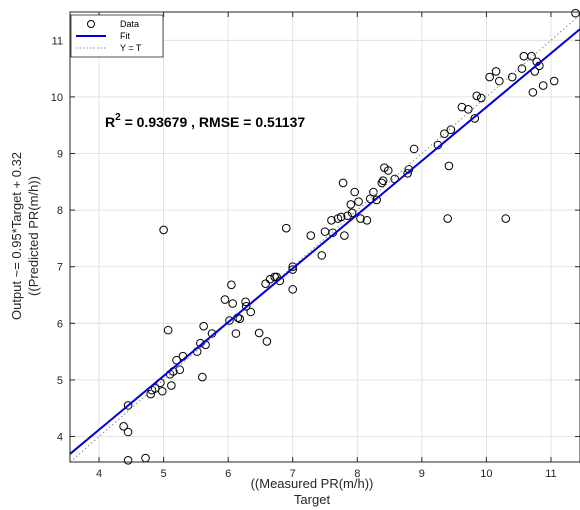 Image resolution: width=580 pixels, height=510 pixels. What do you see at coordinates (110, 122) in the screenshot?
I see `r2-base: R` at bounding box center [110, 122].